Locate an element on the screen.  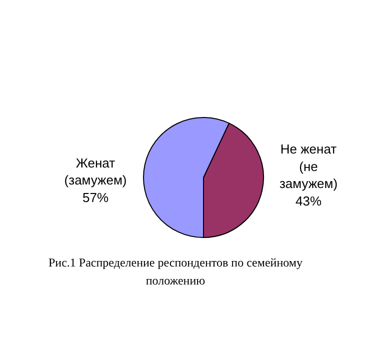
slice-label: Не женат (не замужем) is located at coordinates (308, 167).